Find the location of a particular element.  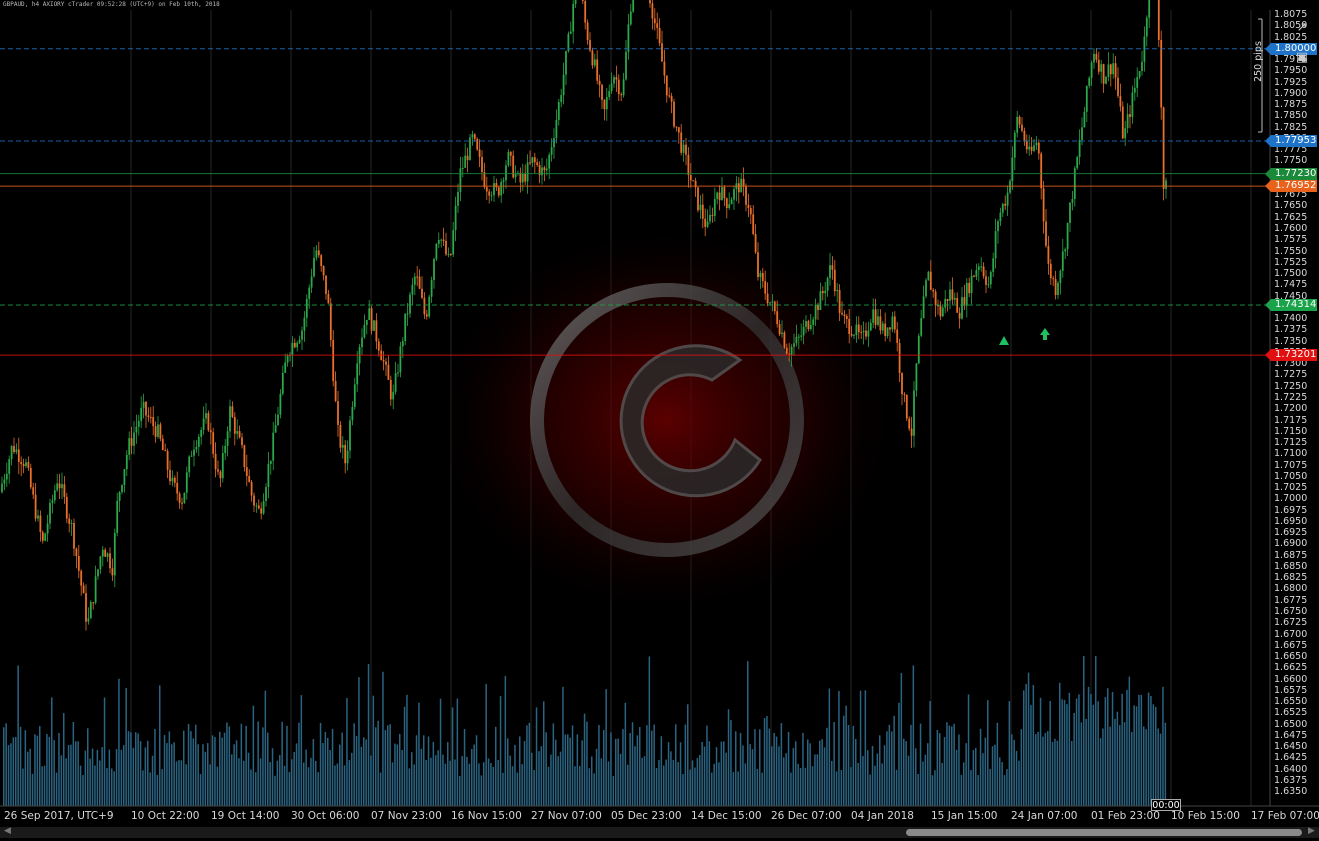

camera-icon: ▣ is located at coordinates (1302, 57).